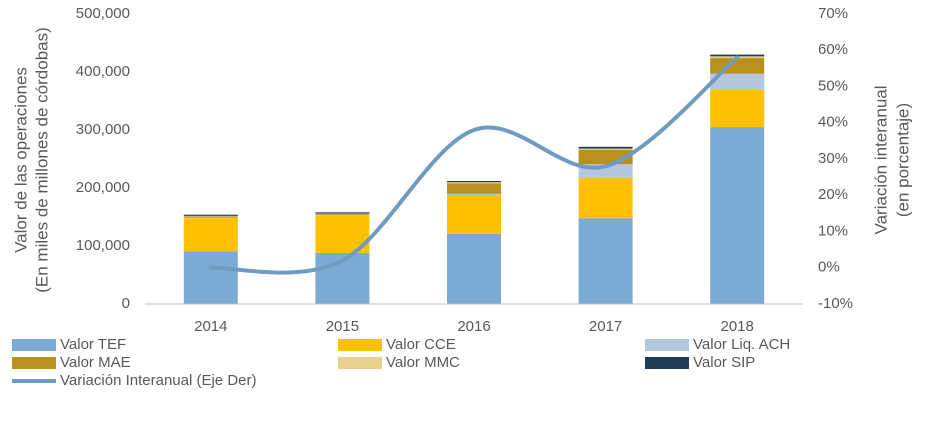 The height and width of the screenshot is (426, 925). Describe the element at coordinates (833, 158) in the screenshot. I see `y2-tick-label: 30%` at that location.